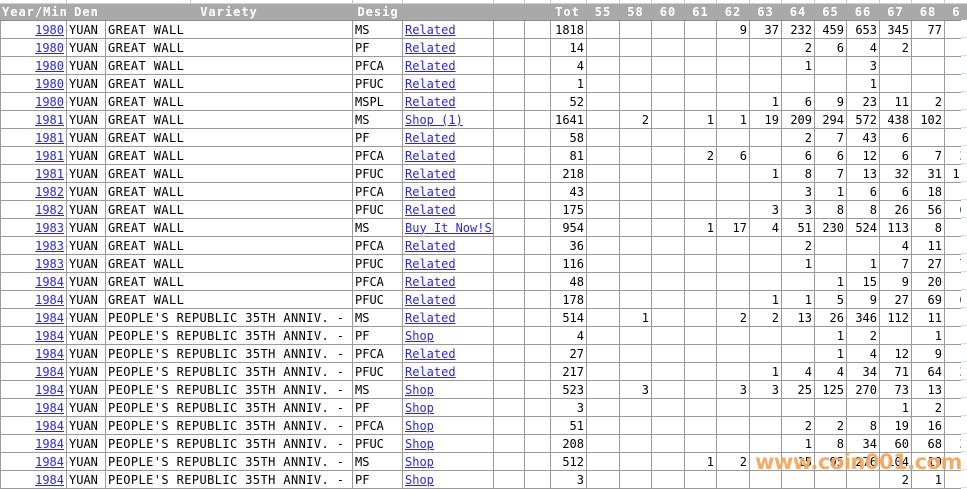 This screenshot has height=489, width=967. I want to click on cell-action-link: Buy It Now!Shop, so click(448, 227).